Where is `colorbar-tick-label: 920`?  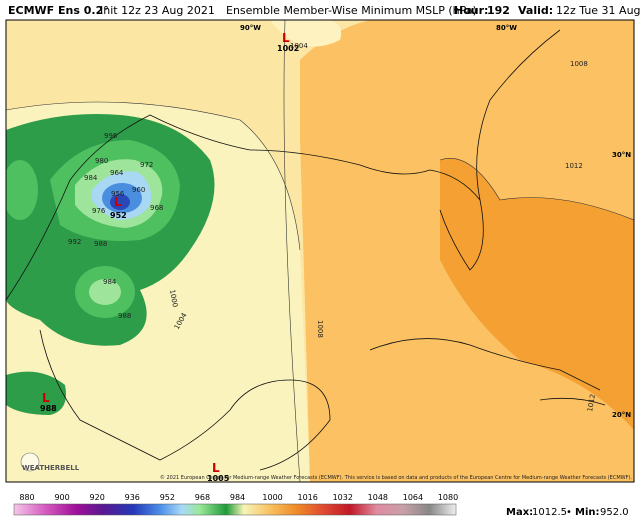 colorbar-tick-label: 920 is located at coordinates (97, 497).